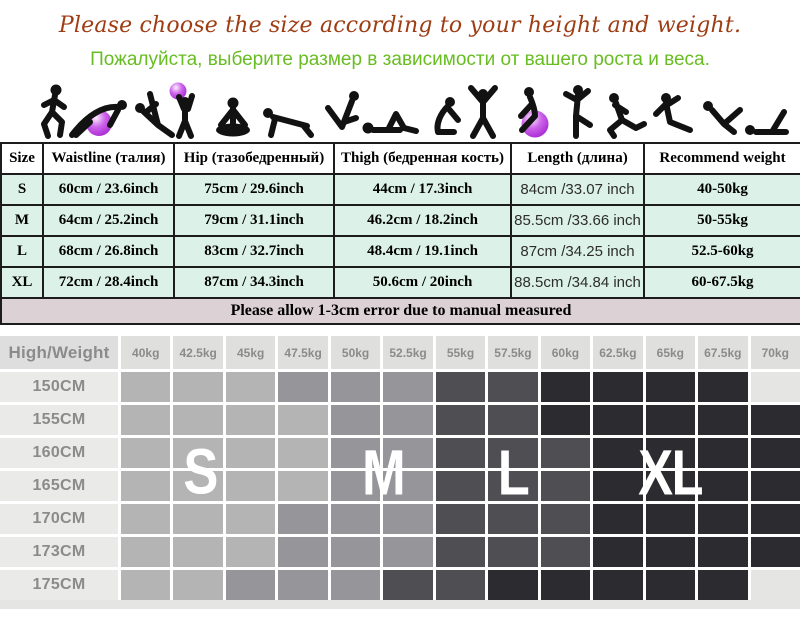 The width and height of the screenshot is (800, 627). I want to click on lying-knee-up-pose-icon, so click(390, 122).